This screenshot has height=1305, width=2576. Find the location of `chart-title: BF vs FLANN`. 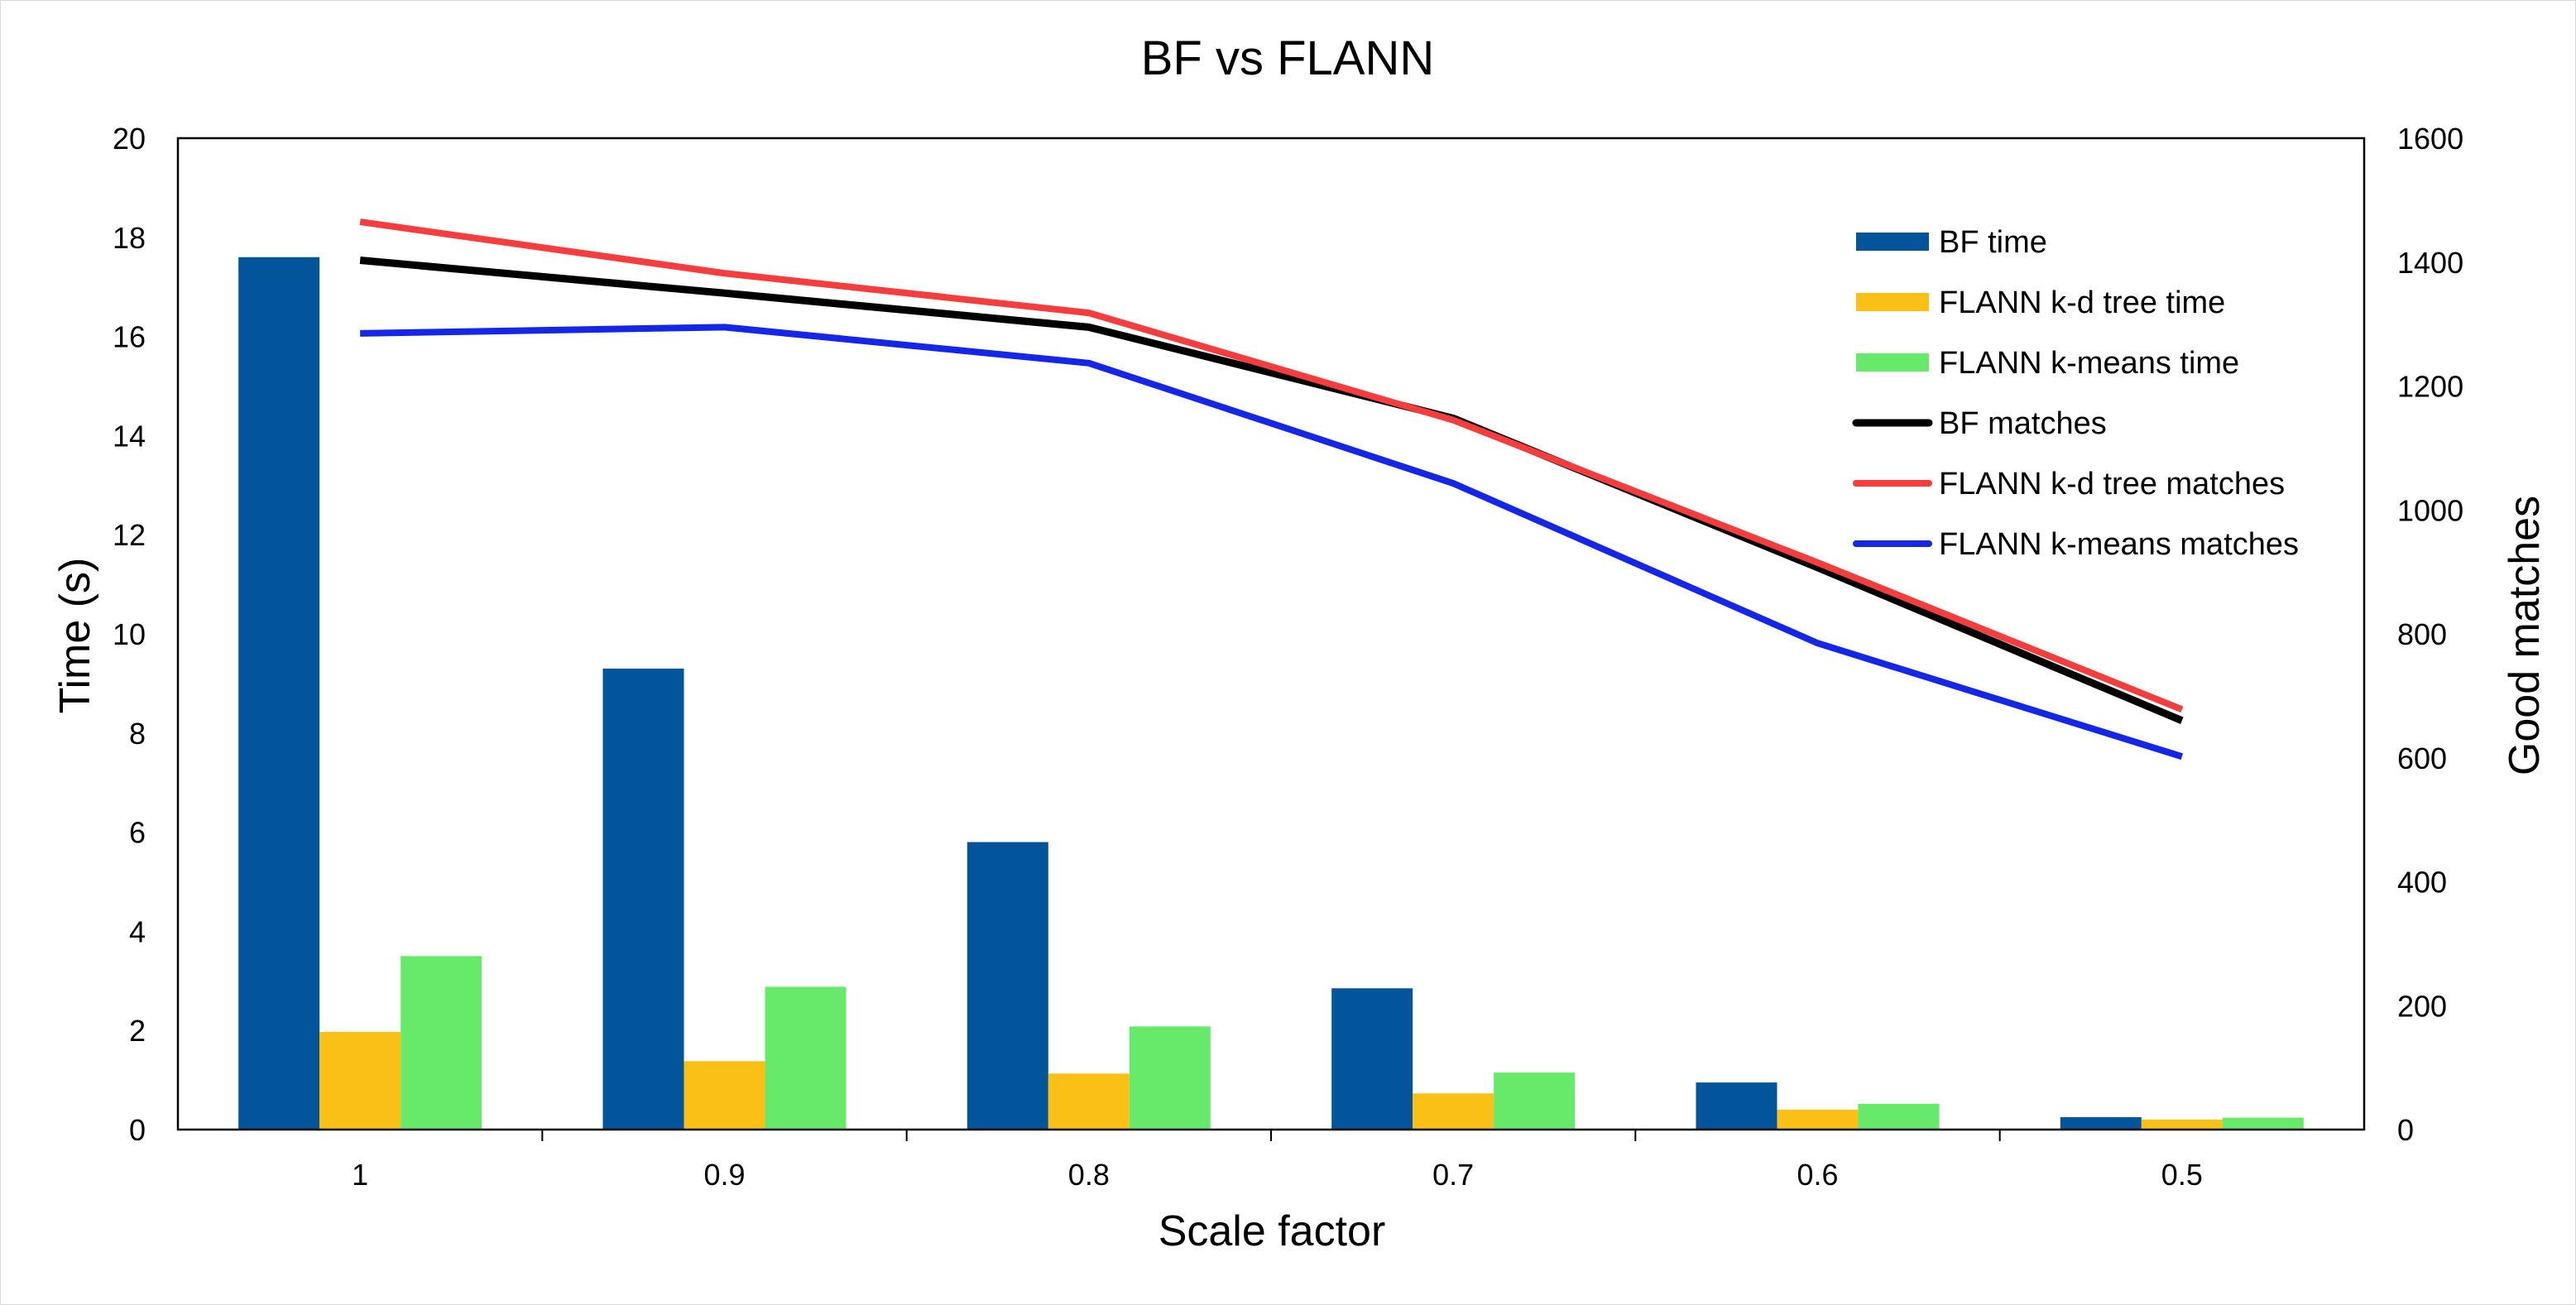

chart-title: BF vs FLANN is located at coordinates (1288, 58).